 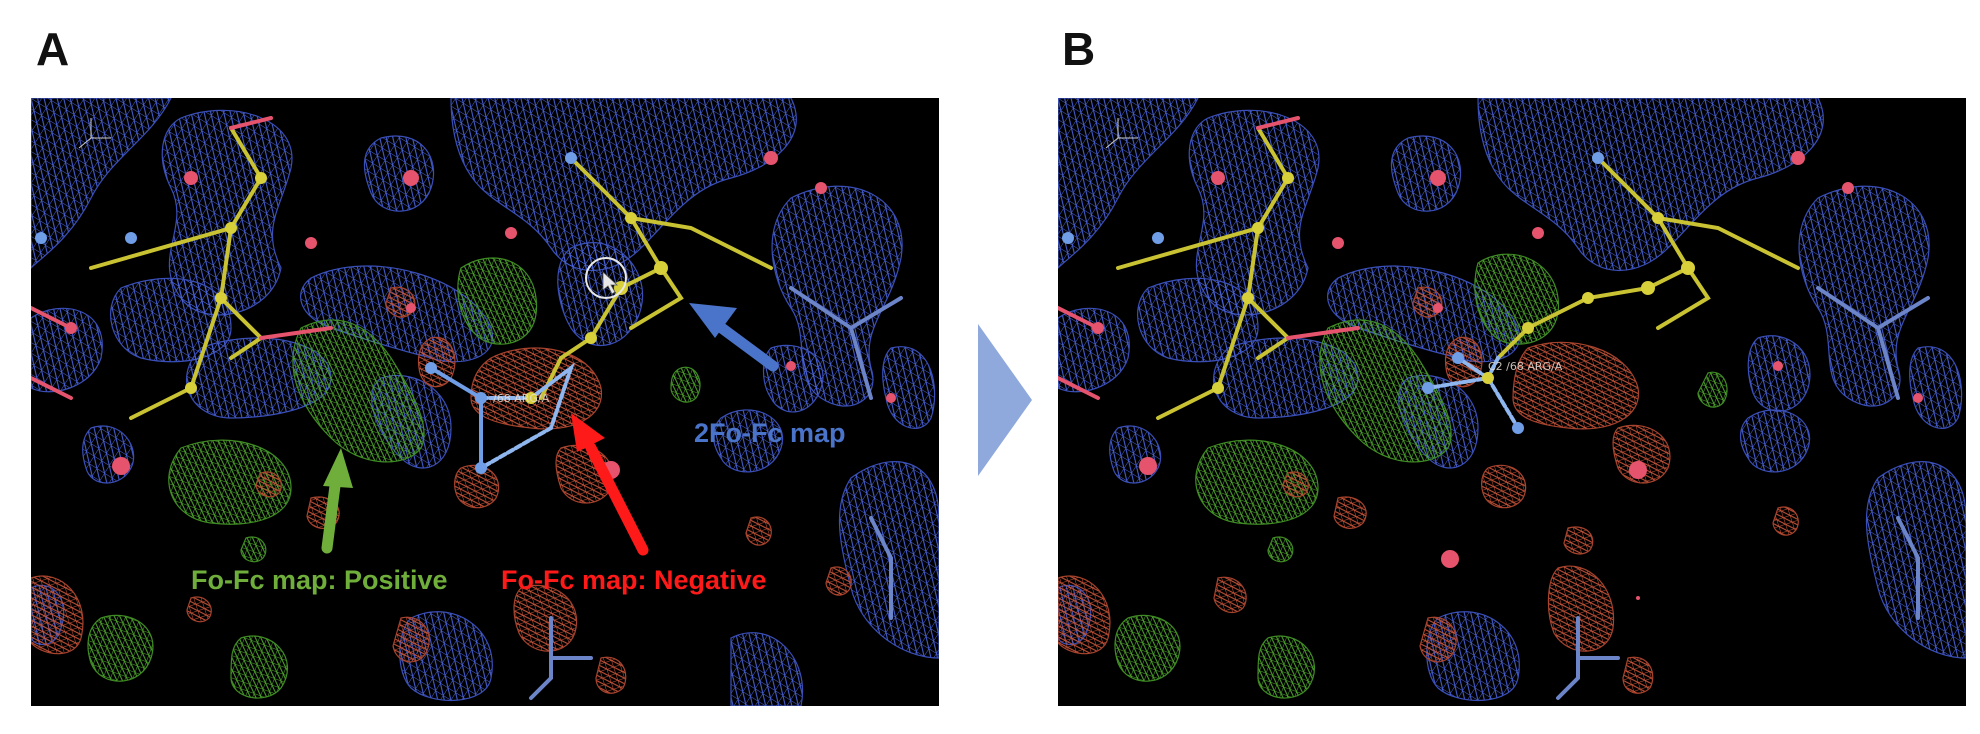 What do you see at coordinates (770, 433) in the screenshot?
I see `label-2fofc-map: 2Fo-Fc map` at bounding box center [770, 433].